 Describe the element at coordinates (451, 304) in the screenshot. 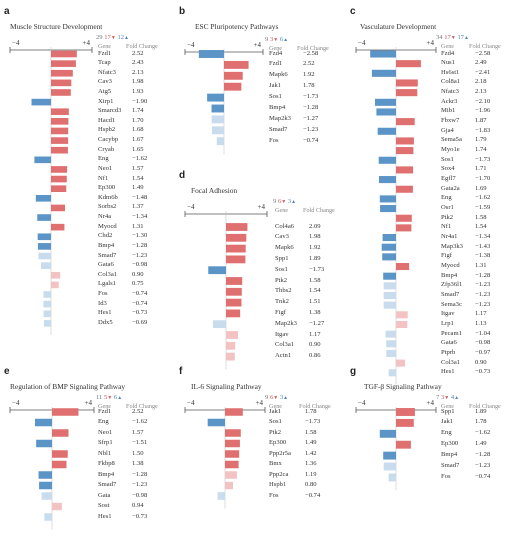

I see `gene-name: Sema3c` at that location.